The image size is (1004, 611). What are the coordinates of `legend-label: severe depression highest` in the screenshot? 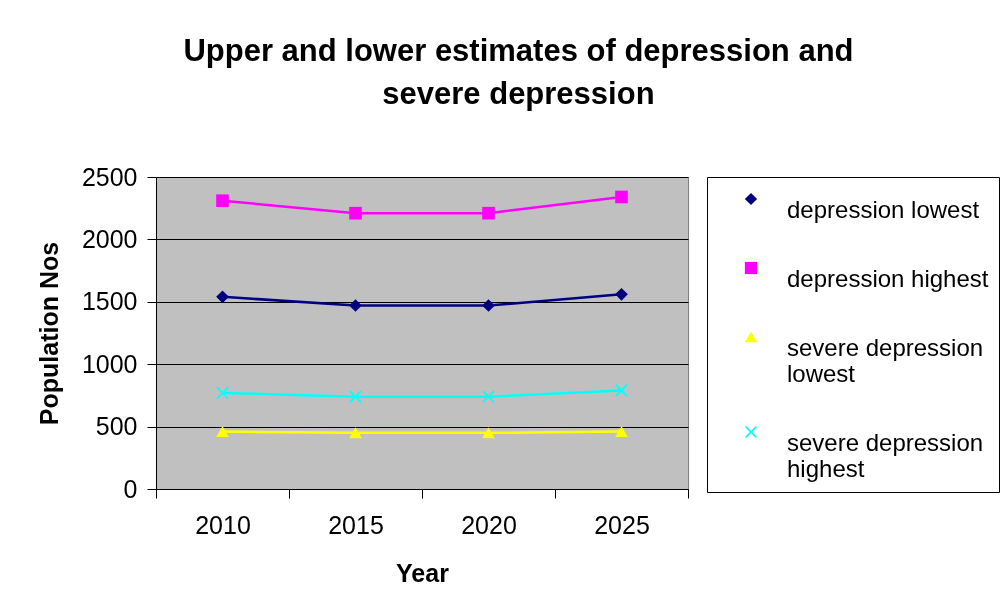 It's located at (885, 455).